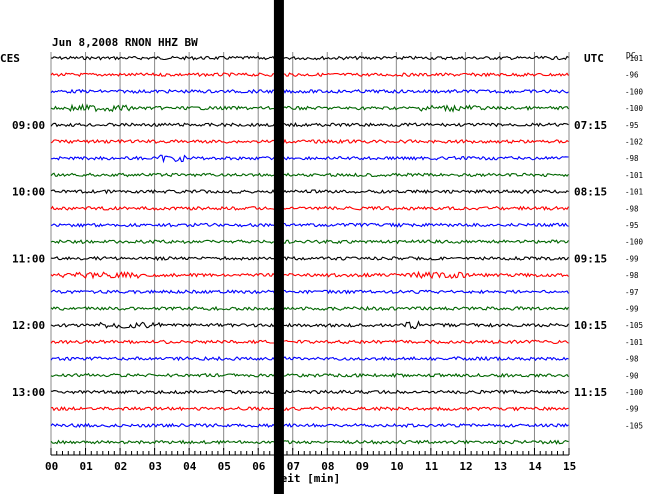  What do you see at coordinates (10, 58) in the screenshot?
I see `left-timezone-label: CES` at bounding box center [10, 58].